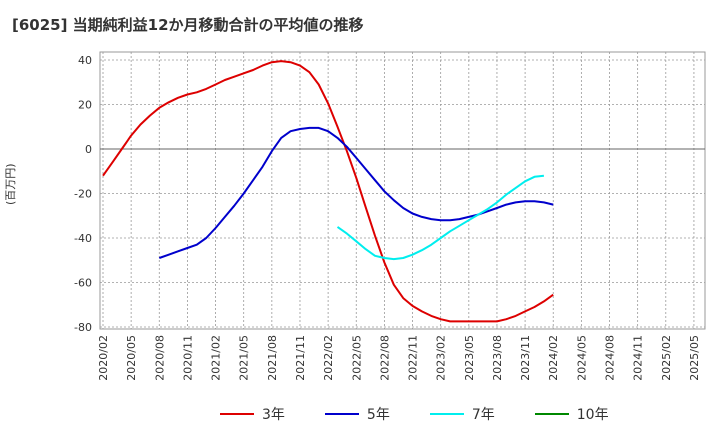  What do you see at coordinates (83, 238) in the screenshot?
I see `y-tick-label: -40` at bounding box center [83, 238].